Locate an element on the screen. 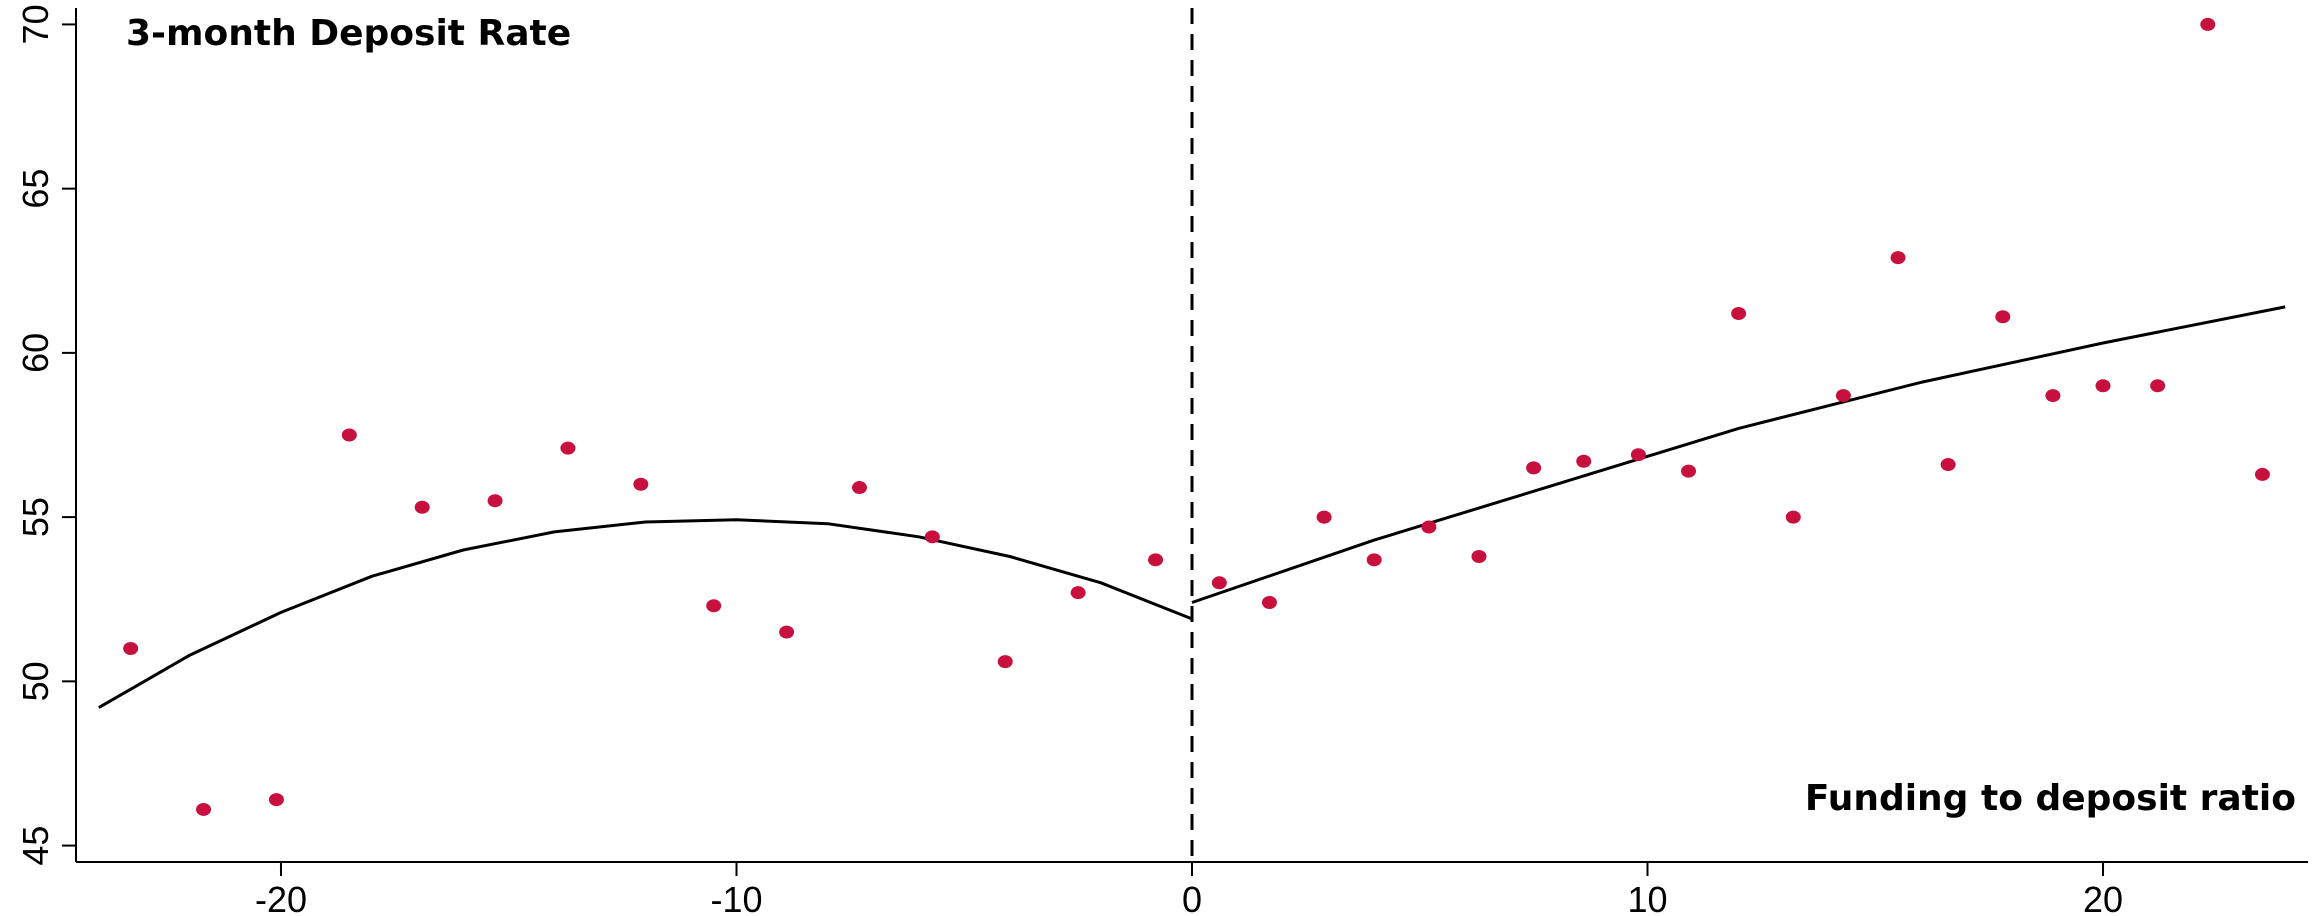 This screenshot has height=916, width=2318. fit-line-left-fit is located at coordinates (645, 613).